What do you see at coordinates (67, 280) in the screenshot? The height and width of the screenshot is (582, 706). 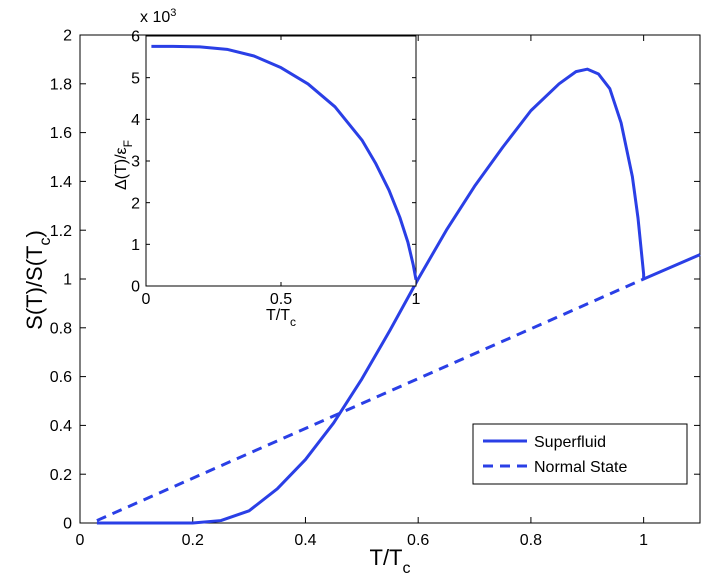 I see `main-y-tick-label: 1` at bounding box center [67, 280].